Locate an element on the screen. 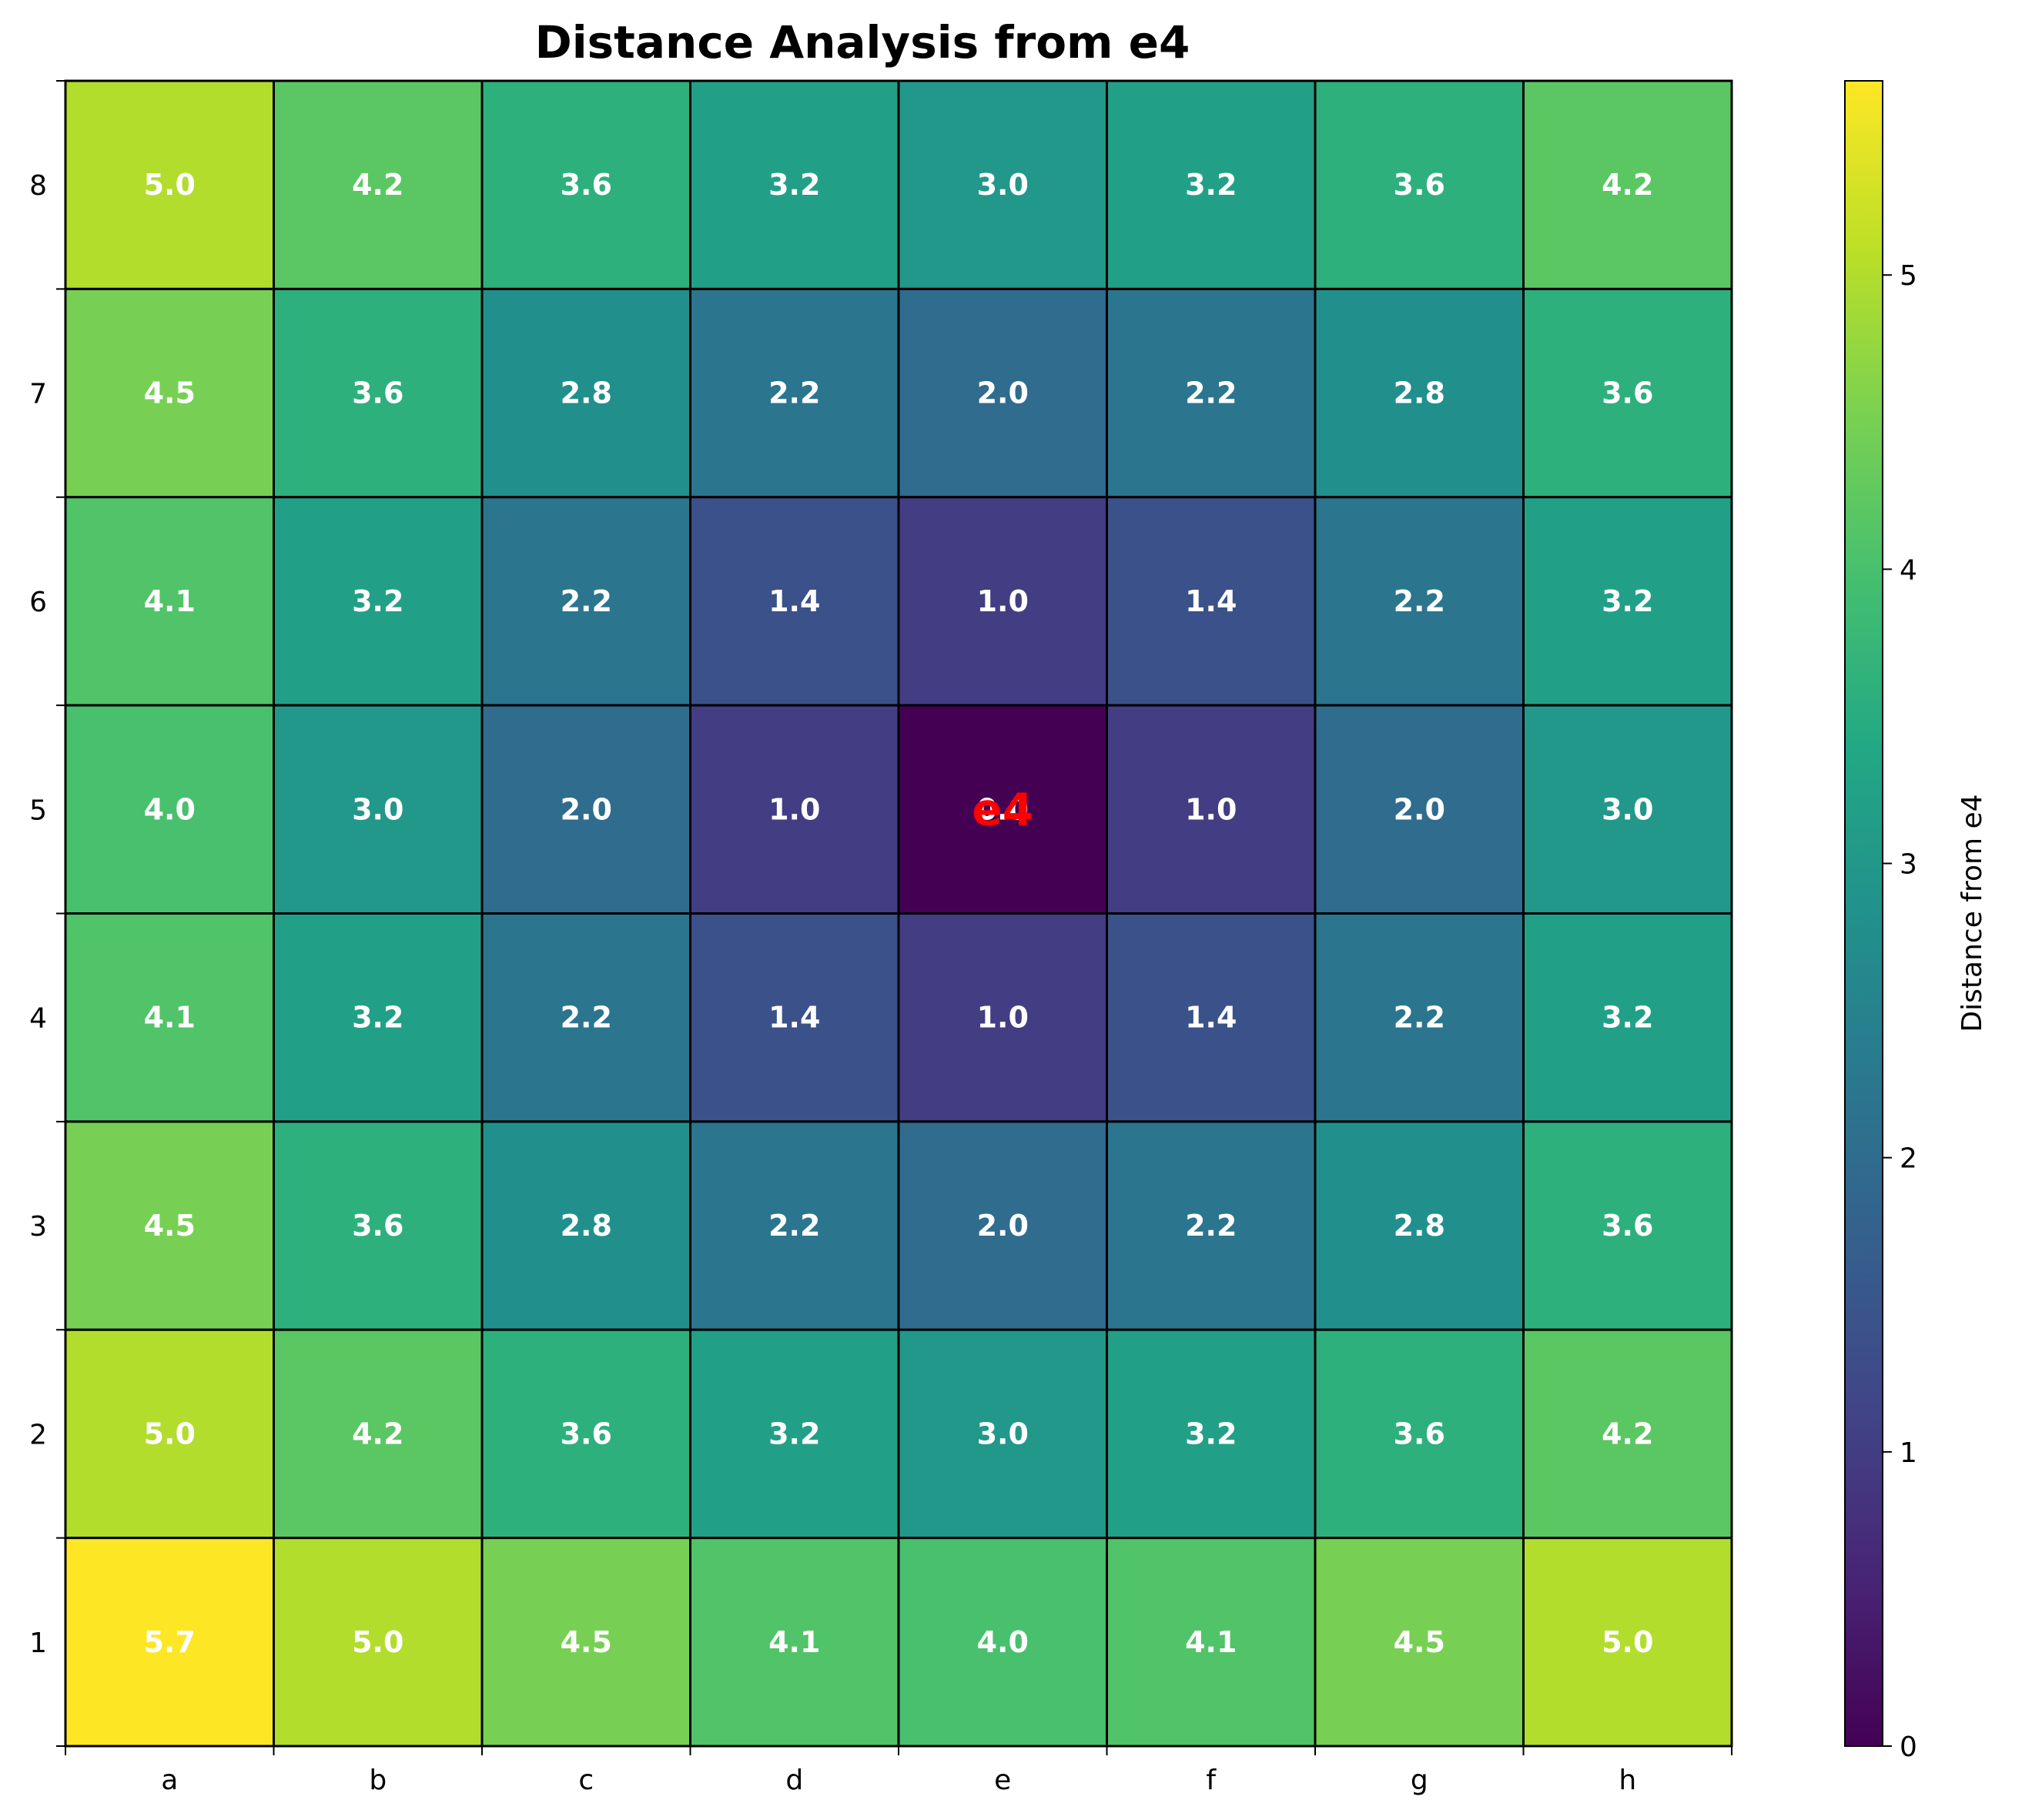 Image resolution: width=2032 pixels, height=1820 pixels. x-tick-label: b is located at coordinates (378, 1780).